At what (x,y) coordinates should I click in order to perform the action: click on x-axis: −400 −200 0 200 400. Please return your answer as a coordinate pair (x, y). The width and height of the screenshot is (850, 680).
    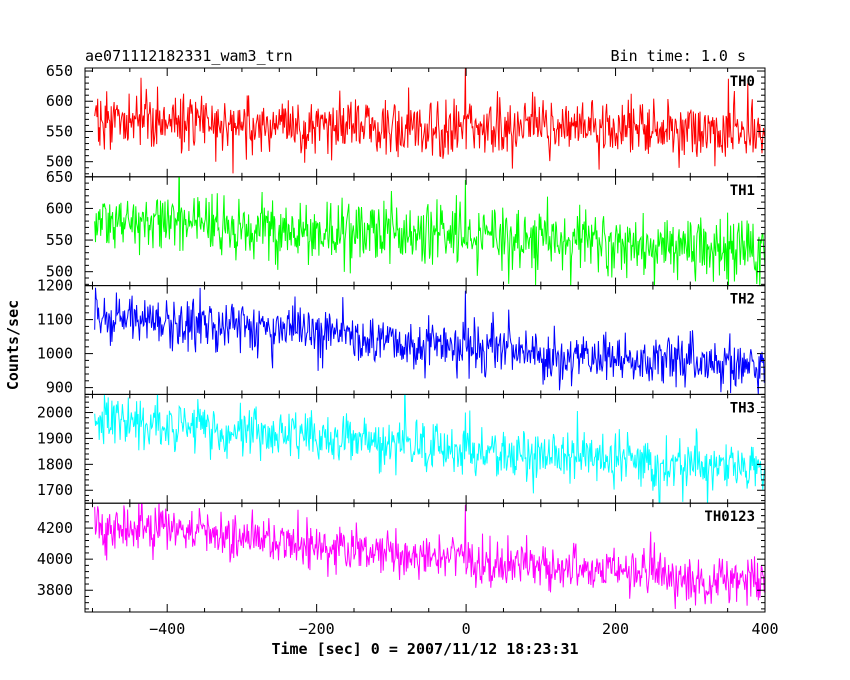
    Looking at the image, I should click on (463, 629).